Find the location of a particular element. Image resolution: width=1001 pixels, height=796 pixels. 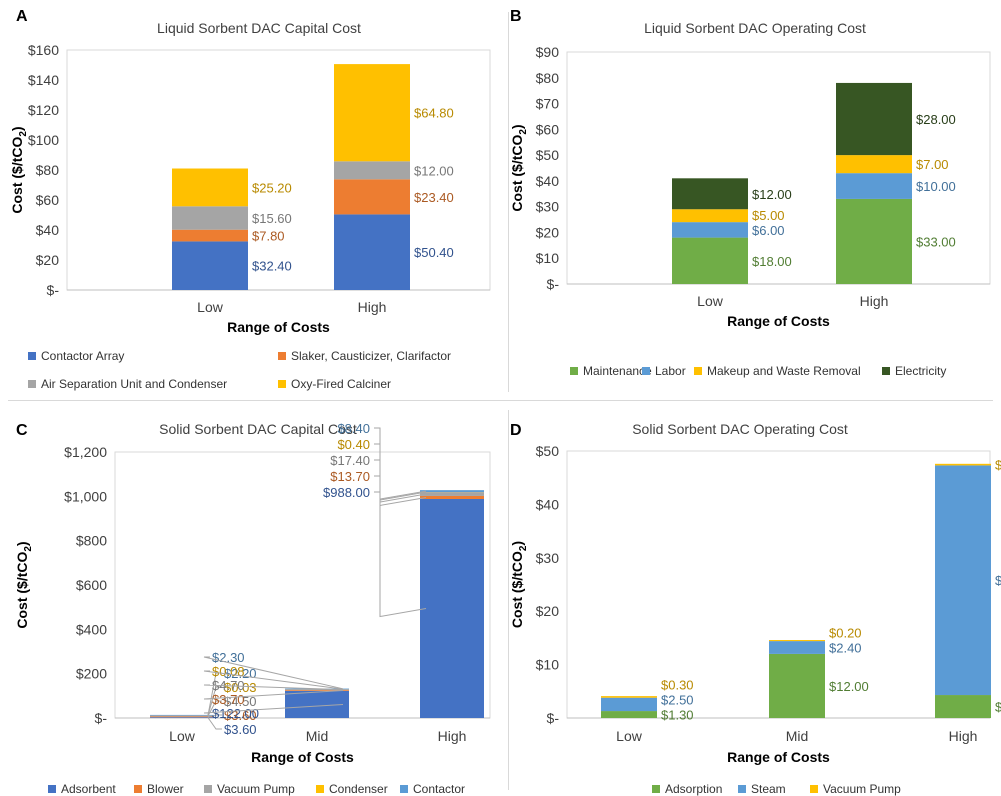

y-tick-label: $10 is located at coordinates (548, 258).